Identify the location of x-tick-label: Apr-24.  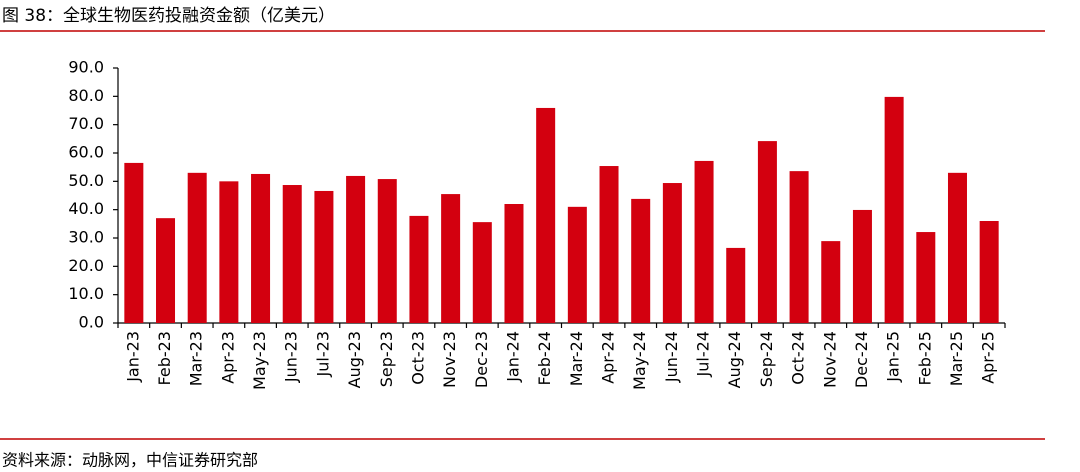
(608, 357).